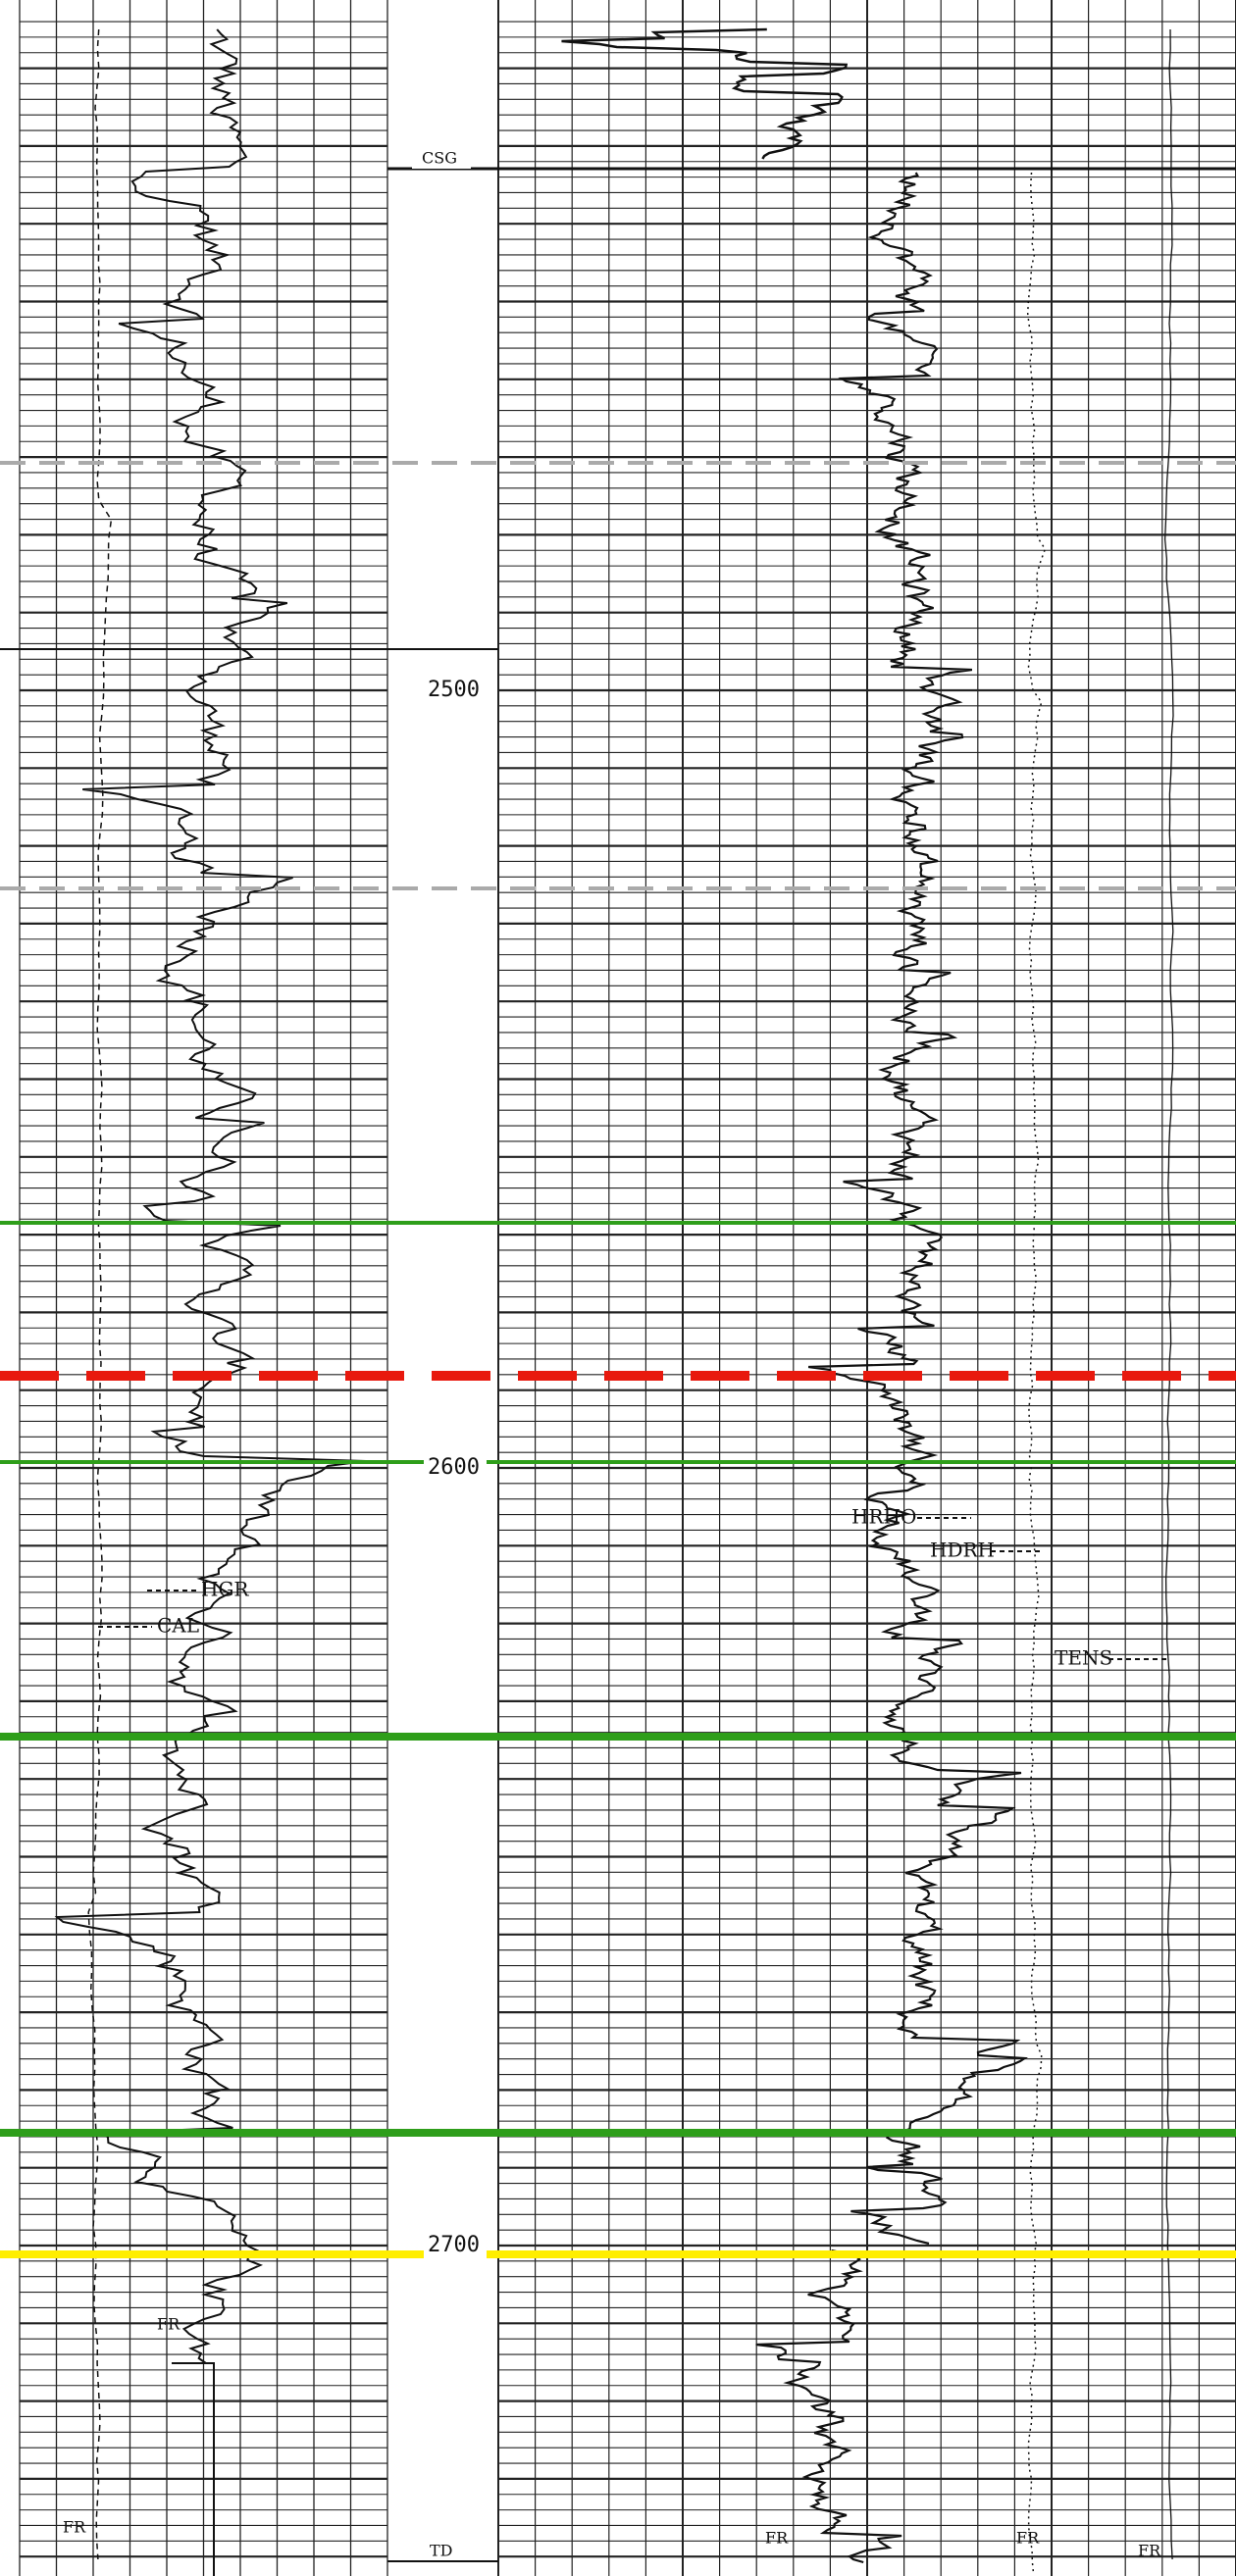 This screenshot has height=2576, width=1236. Describe the element at coordinates (100, 1294) in the screenshot. I see `caliper-curve` at that location.